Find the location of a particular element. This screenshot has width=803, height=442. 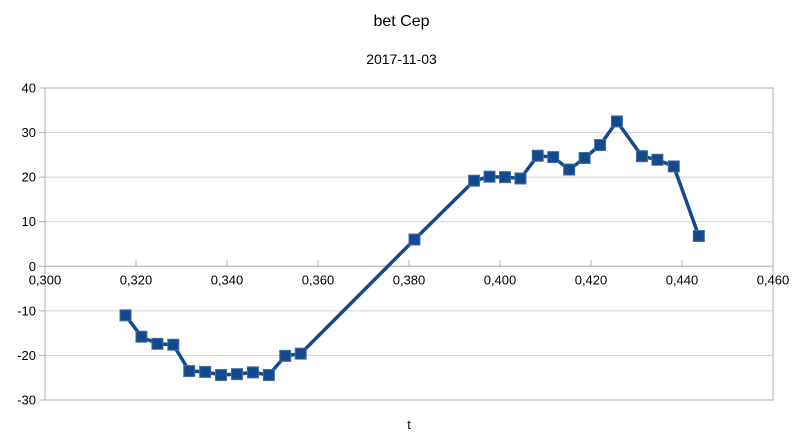

y-axis-tick-label: 40 is located at coordinates (29, 88).